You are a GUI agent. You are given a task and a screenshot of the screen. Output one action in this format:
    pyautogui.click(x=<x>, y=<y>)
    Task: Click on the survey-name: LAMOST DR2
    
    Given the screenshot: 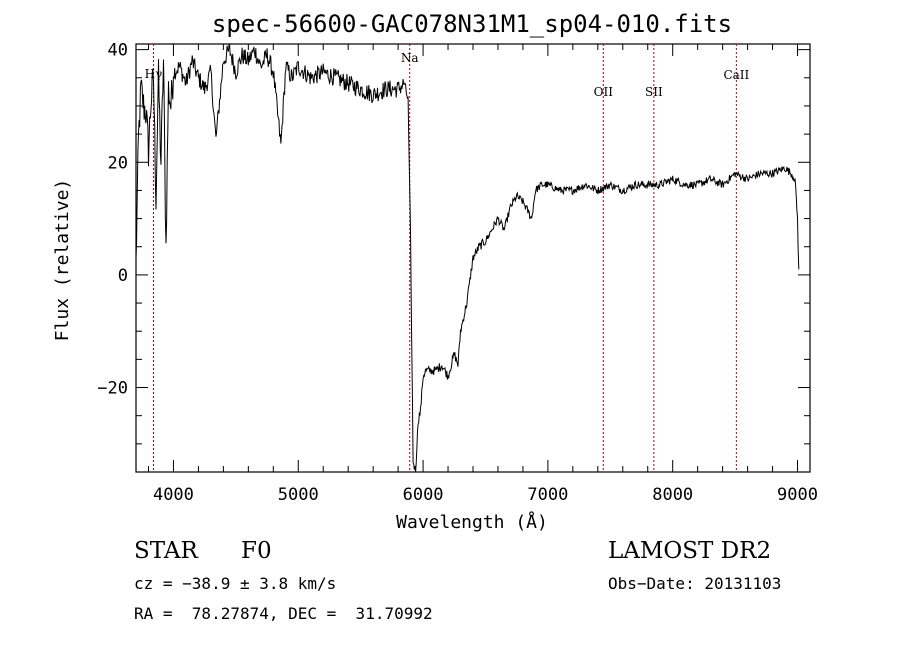 What is the action you would take?
    pyautogui.click(x=690, y=551)
    